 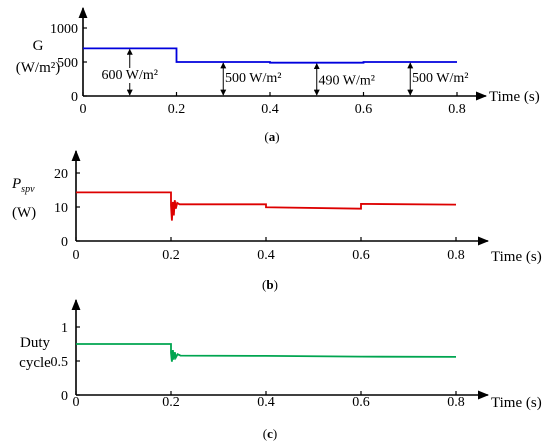 What do you see at coordinates (67, 63) in the screenshot?
I see `y-tick-label: 500` at bounding box center [67, 63].